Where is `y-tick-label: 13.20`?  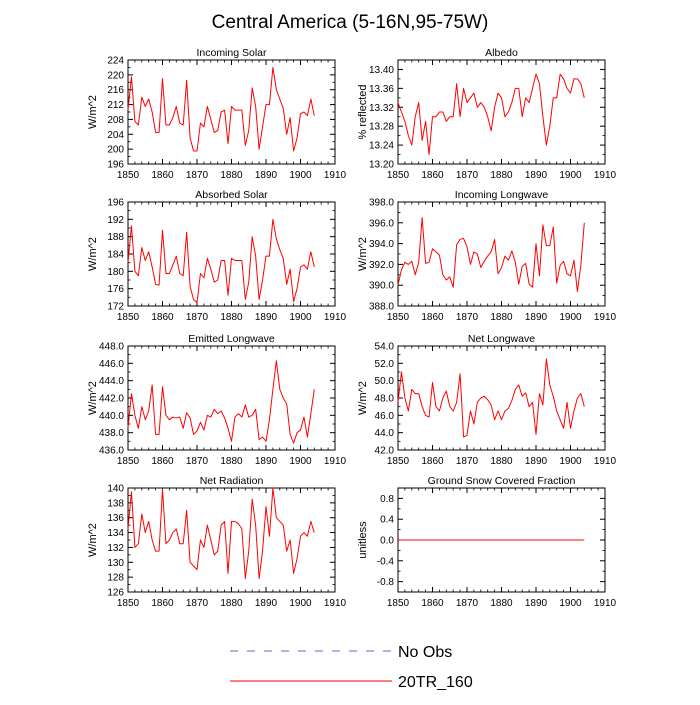 y-tick-label: 13.20 is located at coordinates (381, 165).